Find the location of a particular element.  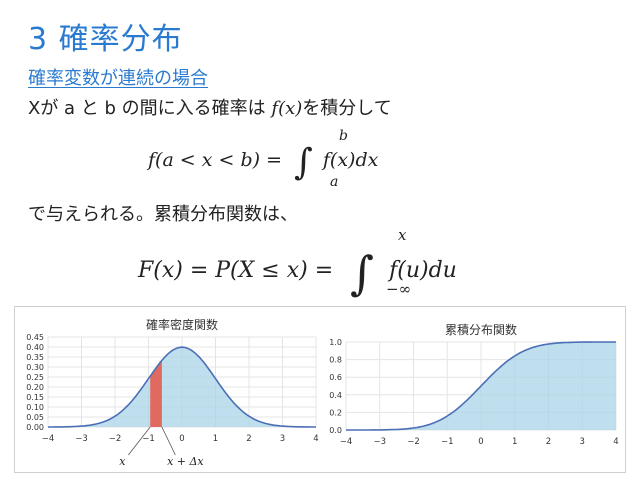

intro-text: Xが a と b の間に入る確率は is located at coordinates (147, 108).